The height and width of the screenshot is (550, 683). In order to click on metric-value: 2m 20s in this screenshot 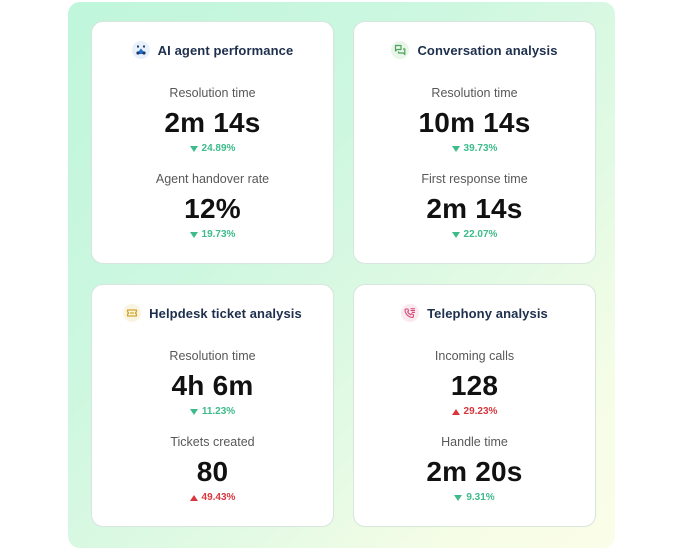, I will do `click(474, 471)`.